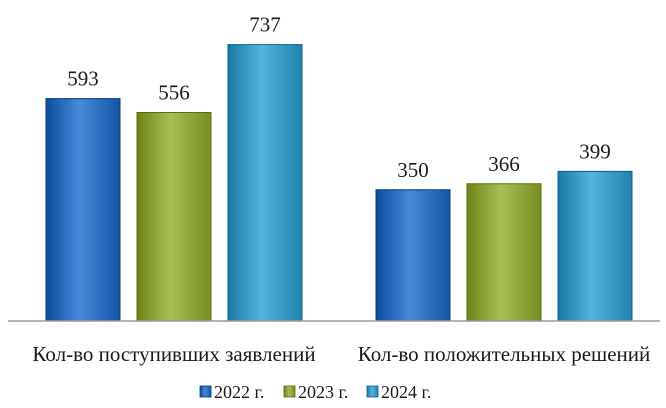 Image resolution: width=666 pixels, height=408 pixels. I want to click on legend: 2022 г. 2023 г. 2024 г., so click(315, 392).